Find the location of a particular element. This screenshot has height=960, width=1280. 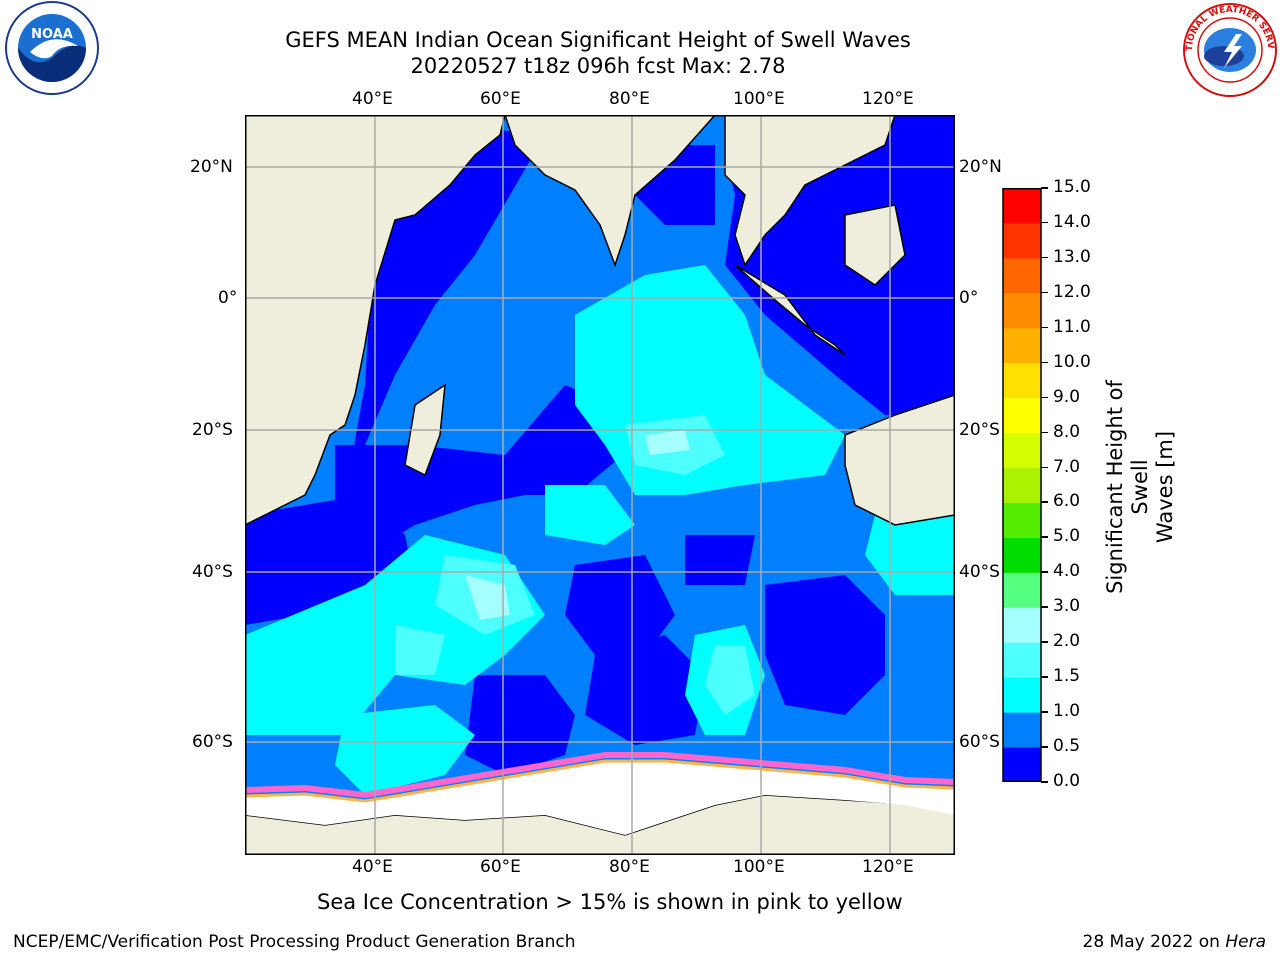

india is located at coordinates (610, 191).